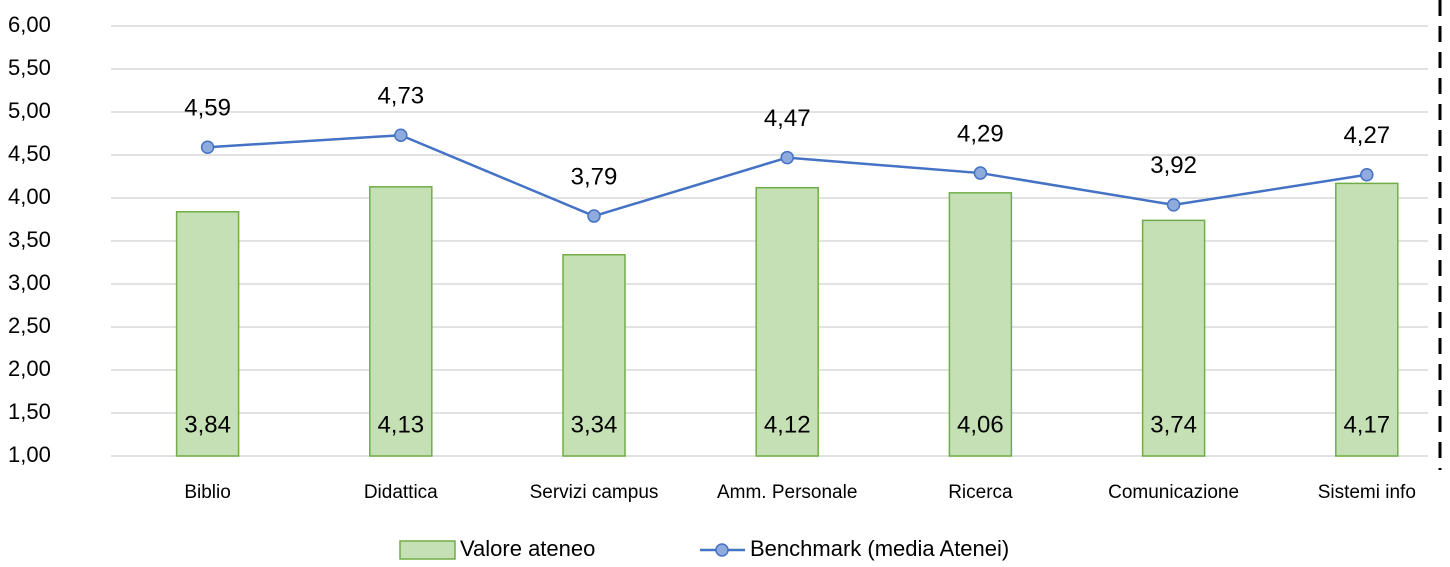 The width and height of the screenshot is (1450, 567). Describe the element at coordinates (29, 67) in the screenshot. I see `y-tick-label: 5,50` at that location.